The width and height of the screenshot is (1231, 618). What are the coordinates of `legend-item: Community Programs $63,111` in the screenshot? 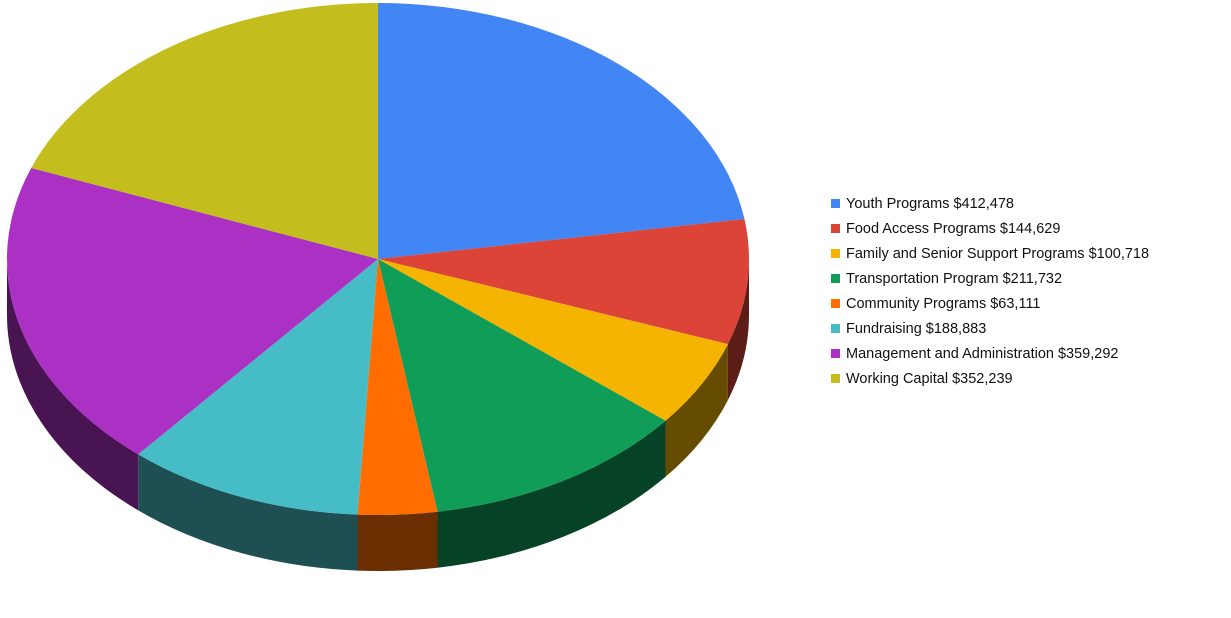 It's located at (1028, 303).